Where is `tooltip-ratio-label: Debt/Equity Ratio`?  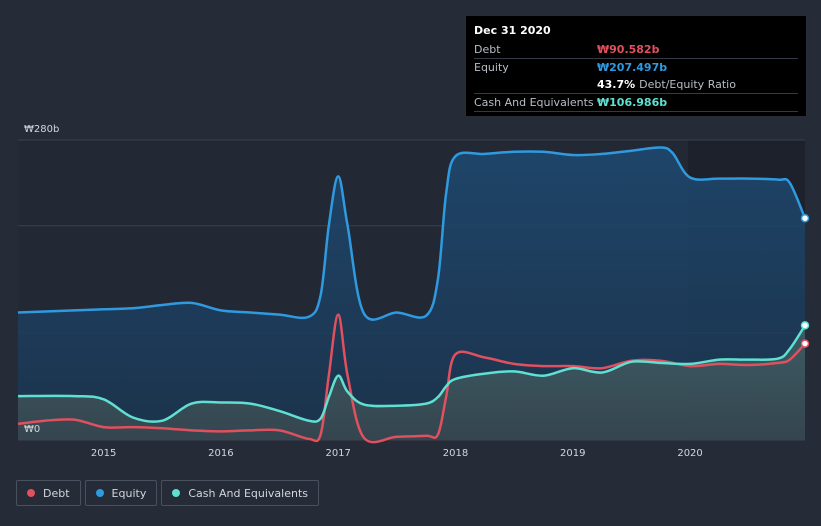
tooltip-ratio-label: Debt/Equity Ratio is located at coordinates (687, 84).